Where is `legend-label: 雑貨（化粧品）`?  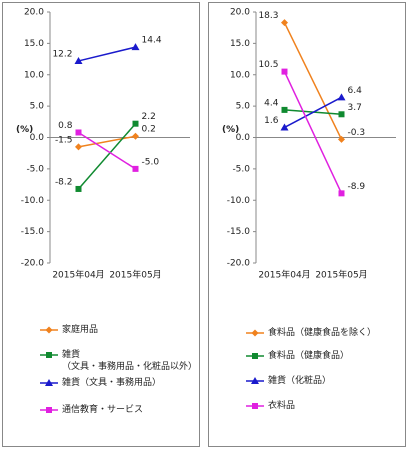 legend-label: 雑貨（化粧品） is located at coordinates (300, 381).